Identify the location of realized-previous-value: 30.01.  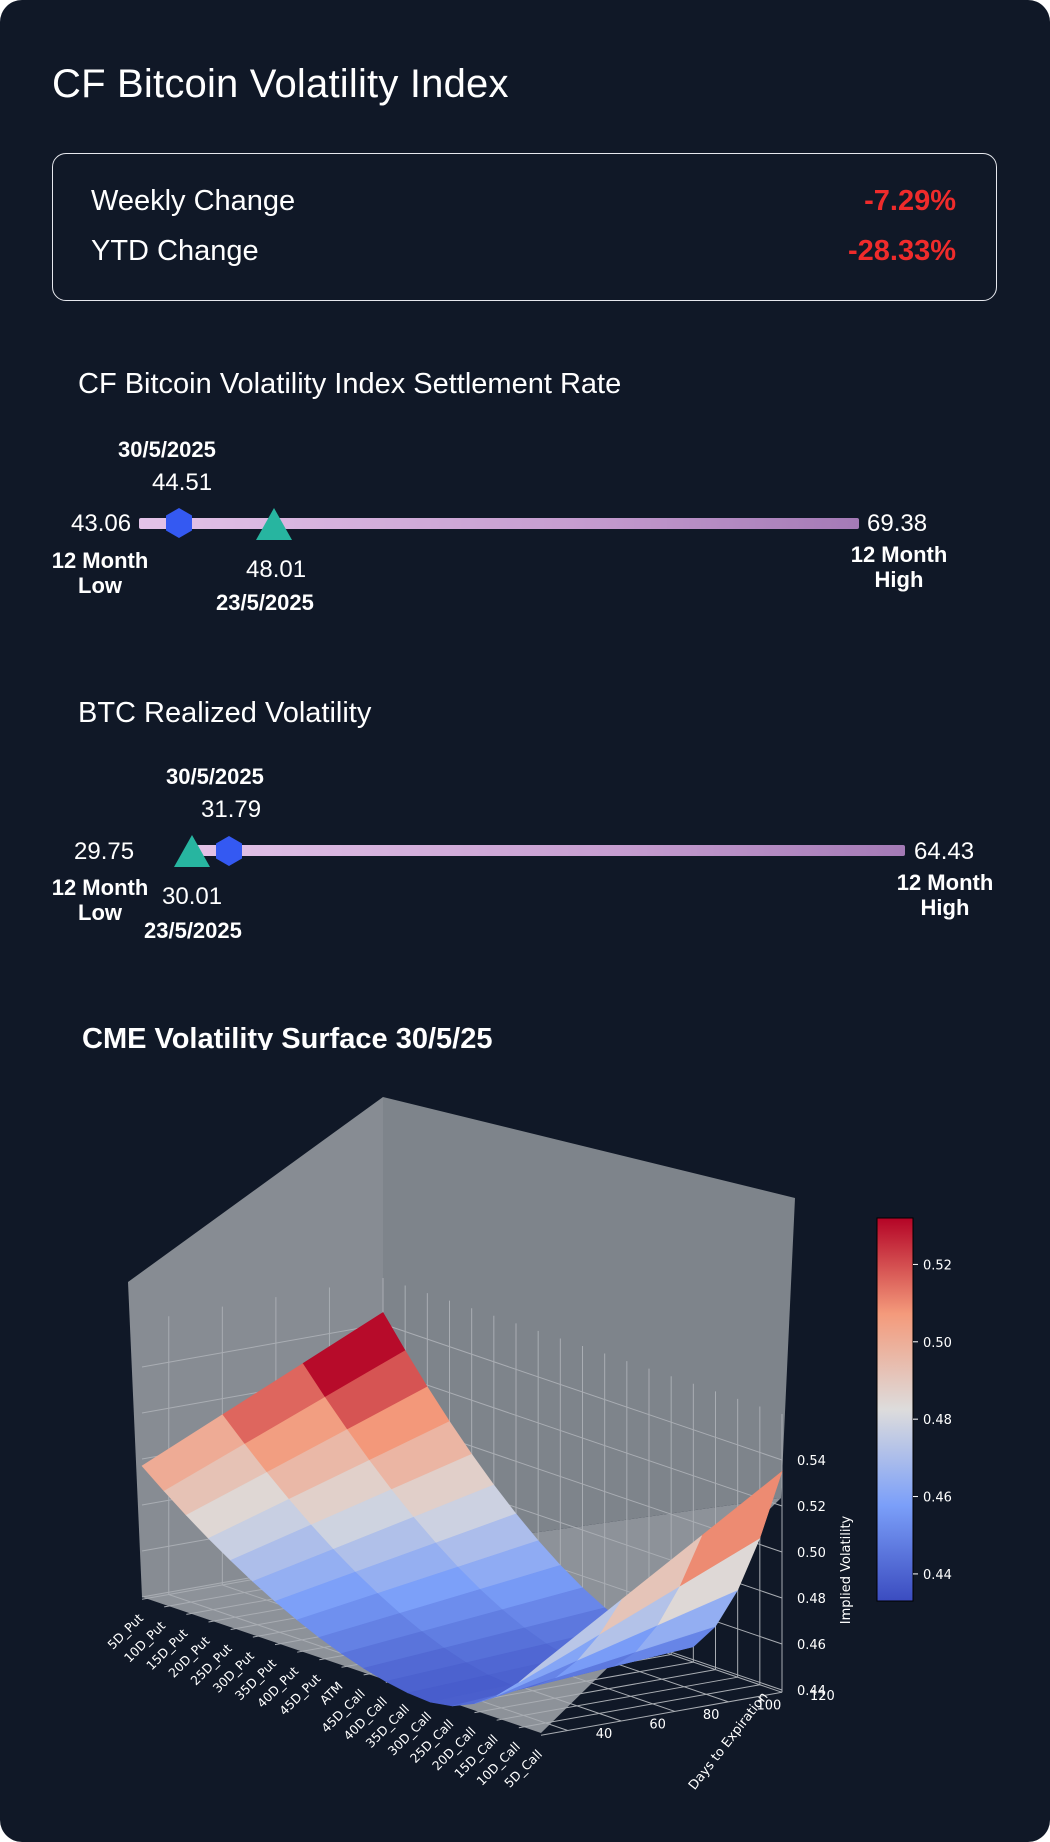
(192, 896).